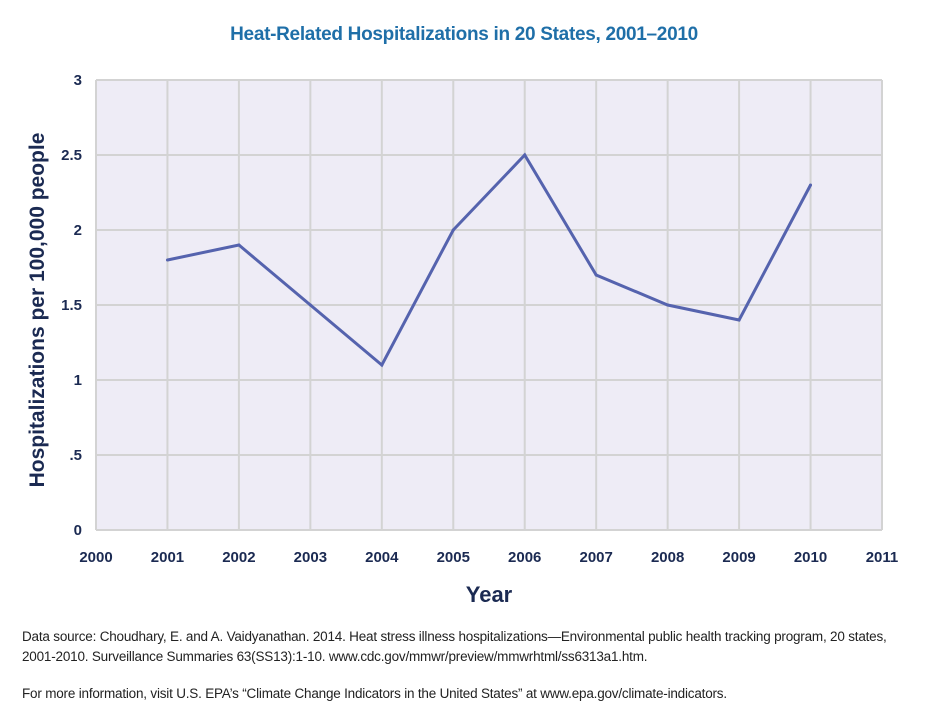 The image size is (928, 725). Describe the element at coordinates (78, 380) in the screenshot. I see `y-tick-label: 1` at that location.